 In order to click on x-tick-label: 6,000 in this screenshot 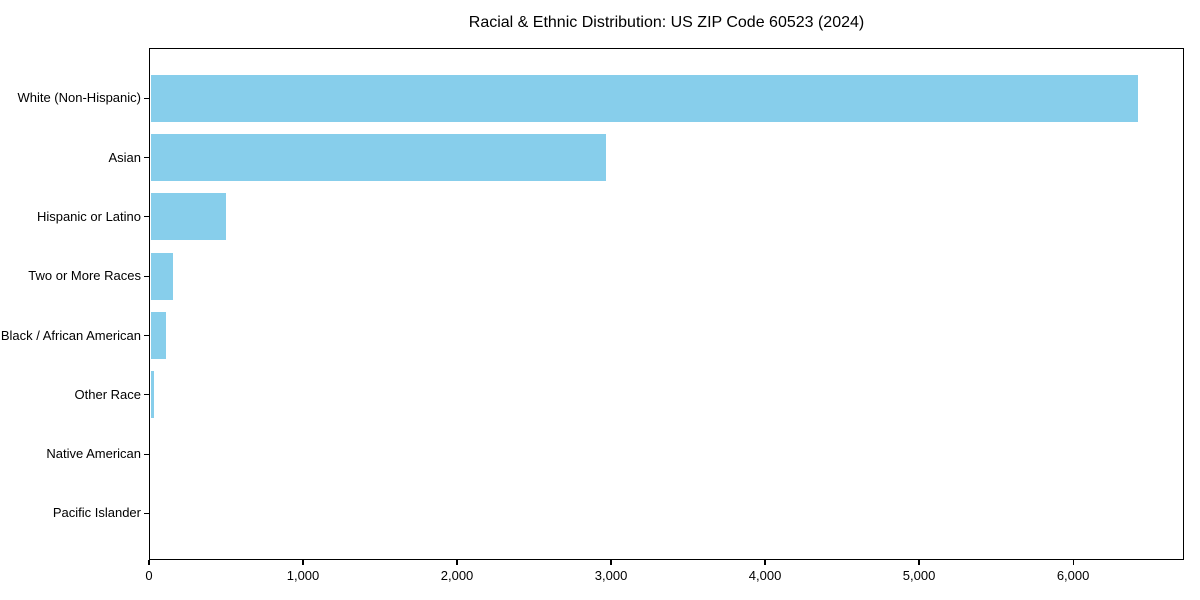, I will do `click(1073, 575)`.